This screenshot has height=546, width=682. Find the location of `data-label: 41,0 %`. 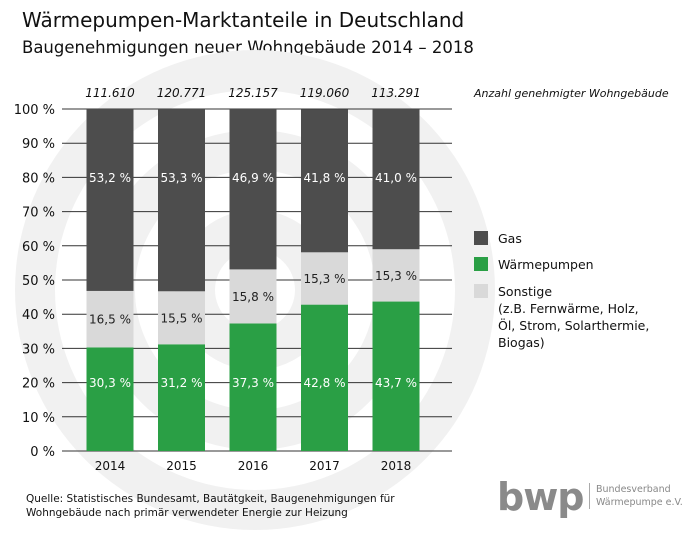

data-label: 41,0 % is located at coordinates (396, 178).